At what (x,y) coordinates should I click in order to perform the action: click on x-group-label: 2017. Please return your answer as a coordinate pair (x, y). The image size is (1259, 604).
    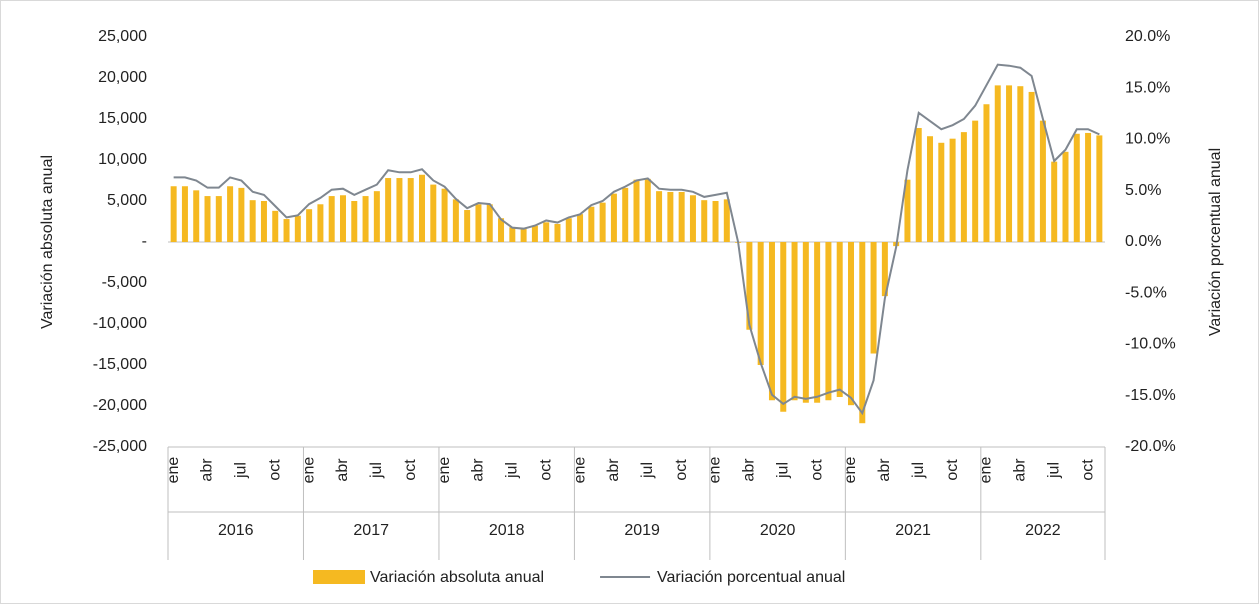
    Looking at the image, I should click on (371, 530).